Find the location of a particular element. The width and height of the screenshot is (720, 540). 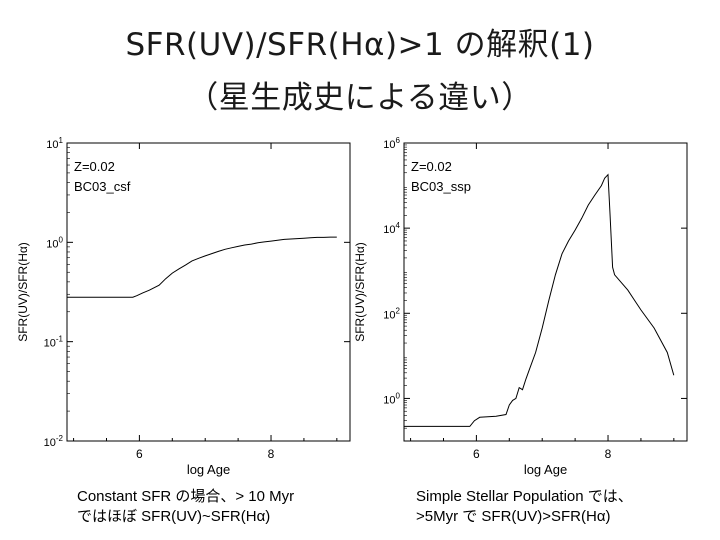

y-tick-label: 10² is located at coordinates (391, 313).